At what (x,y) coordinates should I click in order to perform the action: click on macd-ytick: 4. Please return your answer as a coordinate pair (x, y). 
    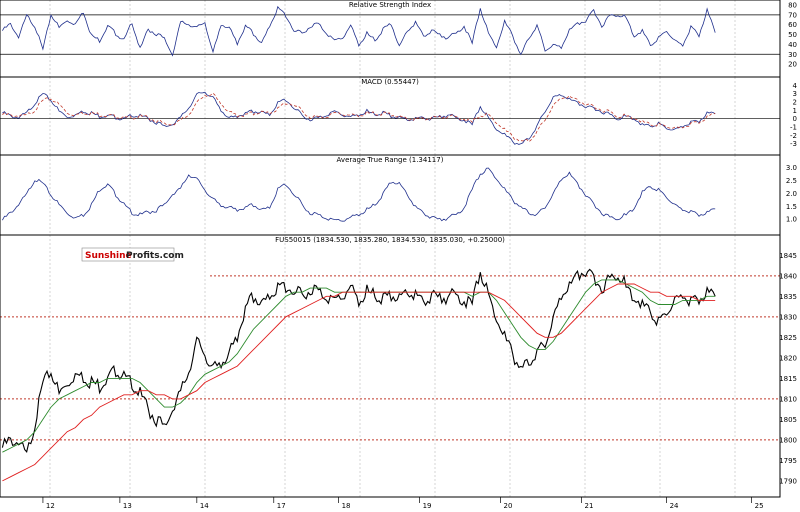
    Looking at the image, I should click on (795, 86).